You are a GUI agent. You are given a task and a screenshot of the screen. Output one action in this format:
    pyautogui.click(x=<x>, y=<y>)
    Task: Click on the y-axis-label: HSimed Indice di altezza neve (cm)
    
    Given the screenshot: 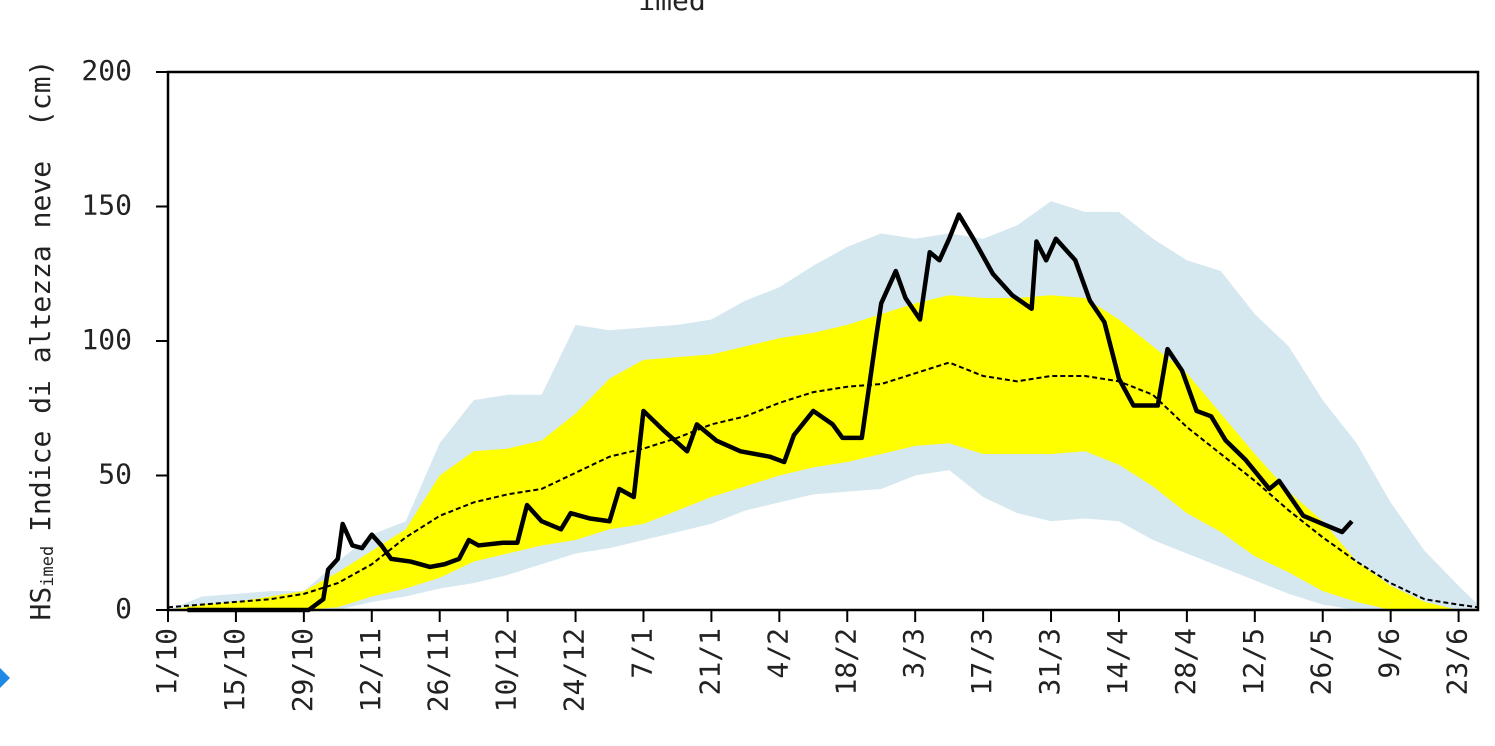 What is the action you would take?
    pyautogui.click(x=41, y=340)
    